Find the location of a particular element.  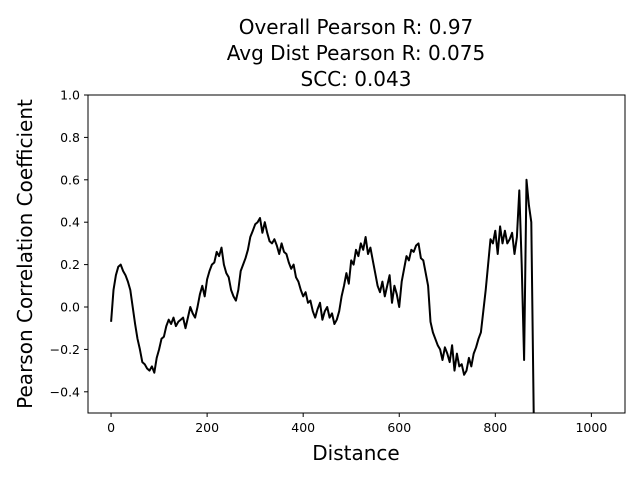

x-tick-label: 400 is located at coordinates (303, 427).